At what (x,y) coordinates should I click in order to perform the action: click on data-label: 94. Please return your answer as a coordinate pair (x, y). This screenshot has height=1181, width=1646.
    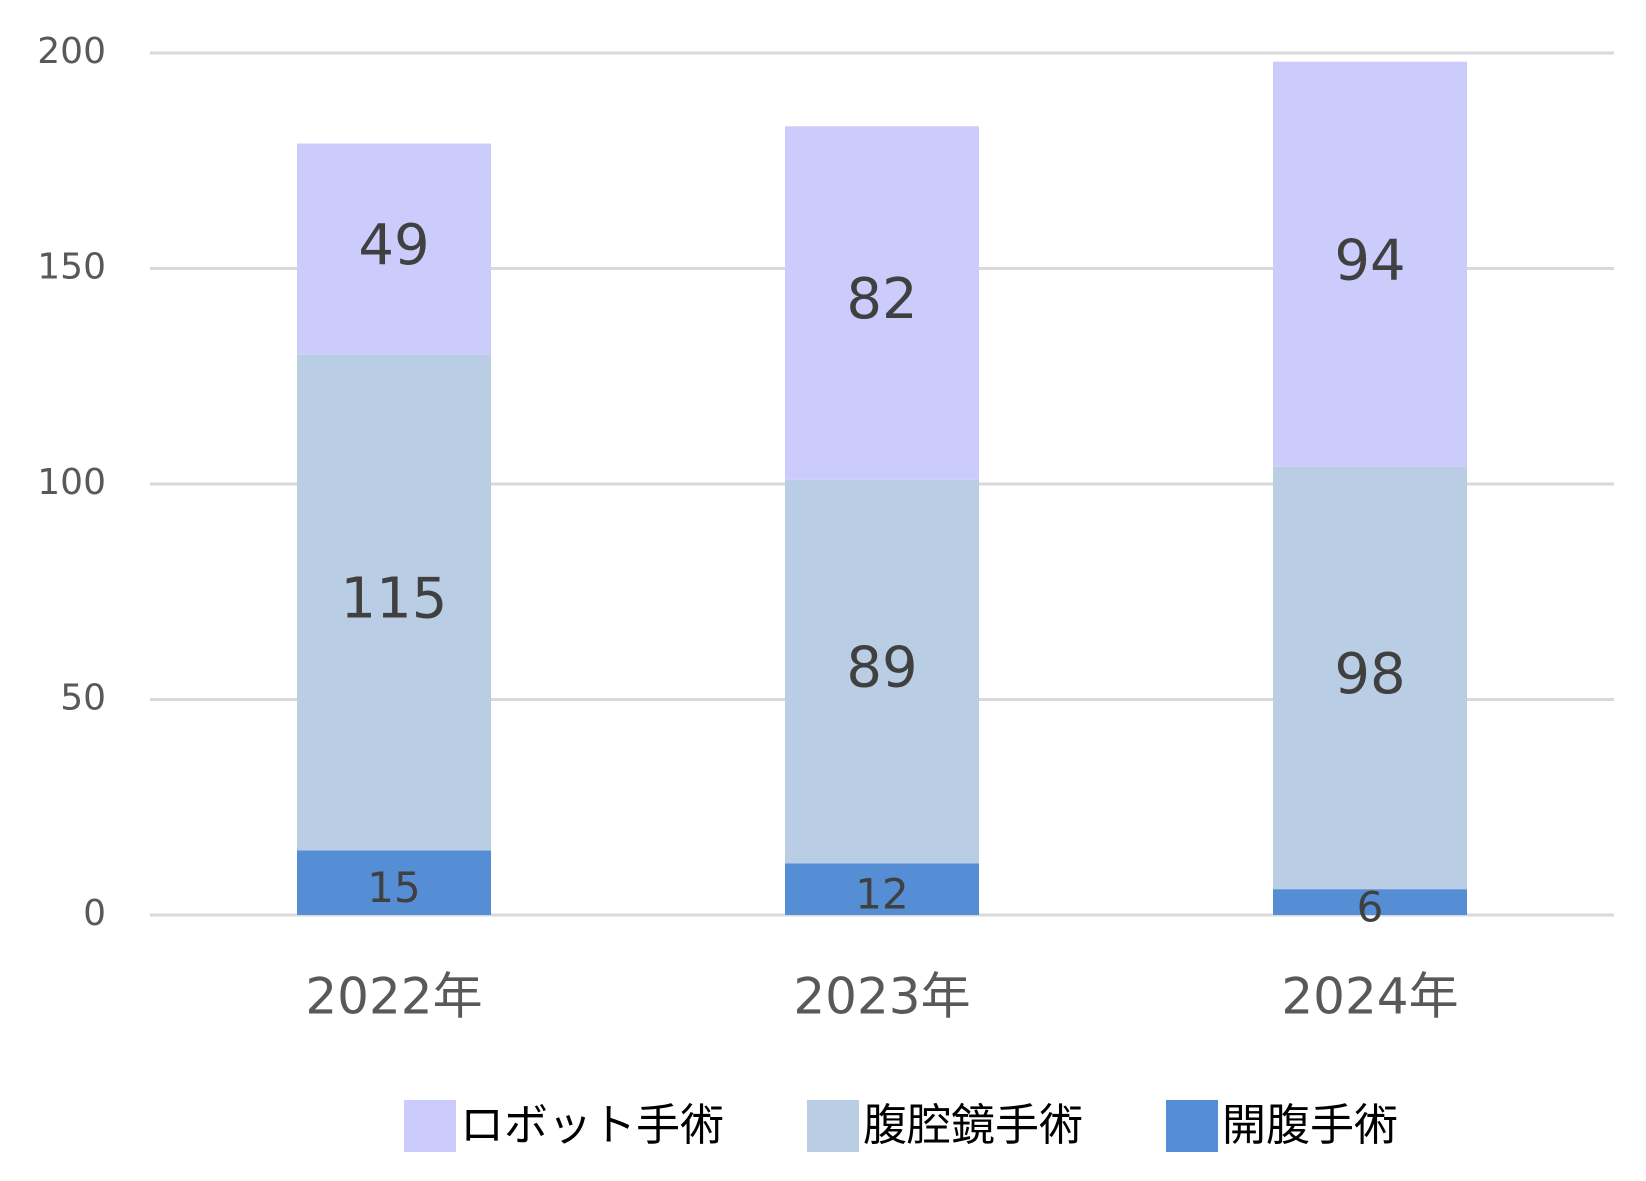
    Looking at the image, I should click on (1369, 260).